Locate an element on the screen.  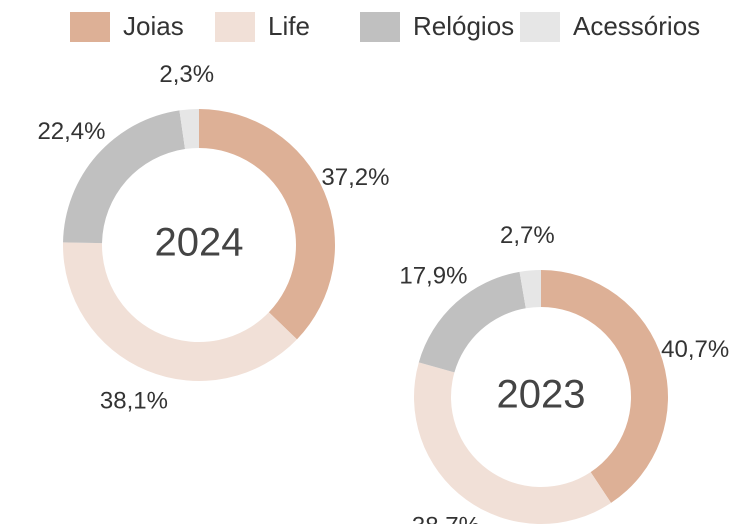
center-label: 2023 is located at coordinates (541, 395).